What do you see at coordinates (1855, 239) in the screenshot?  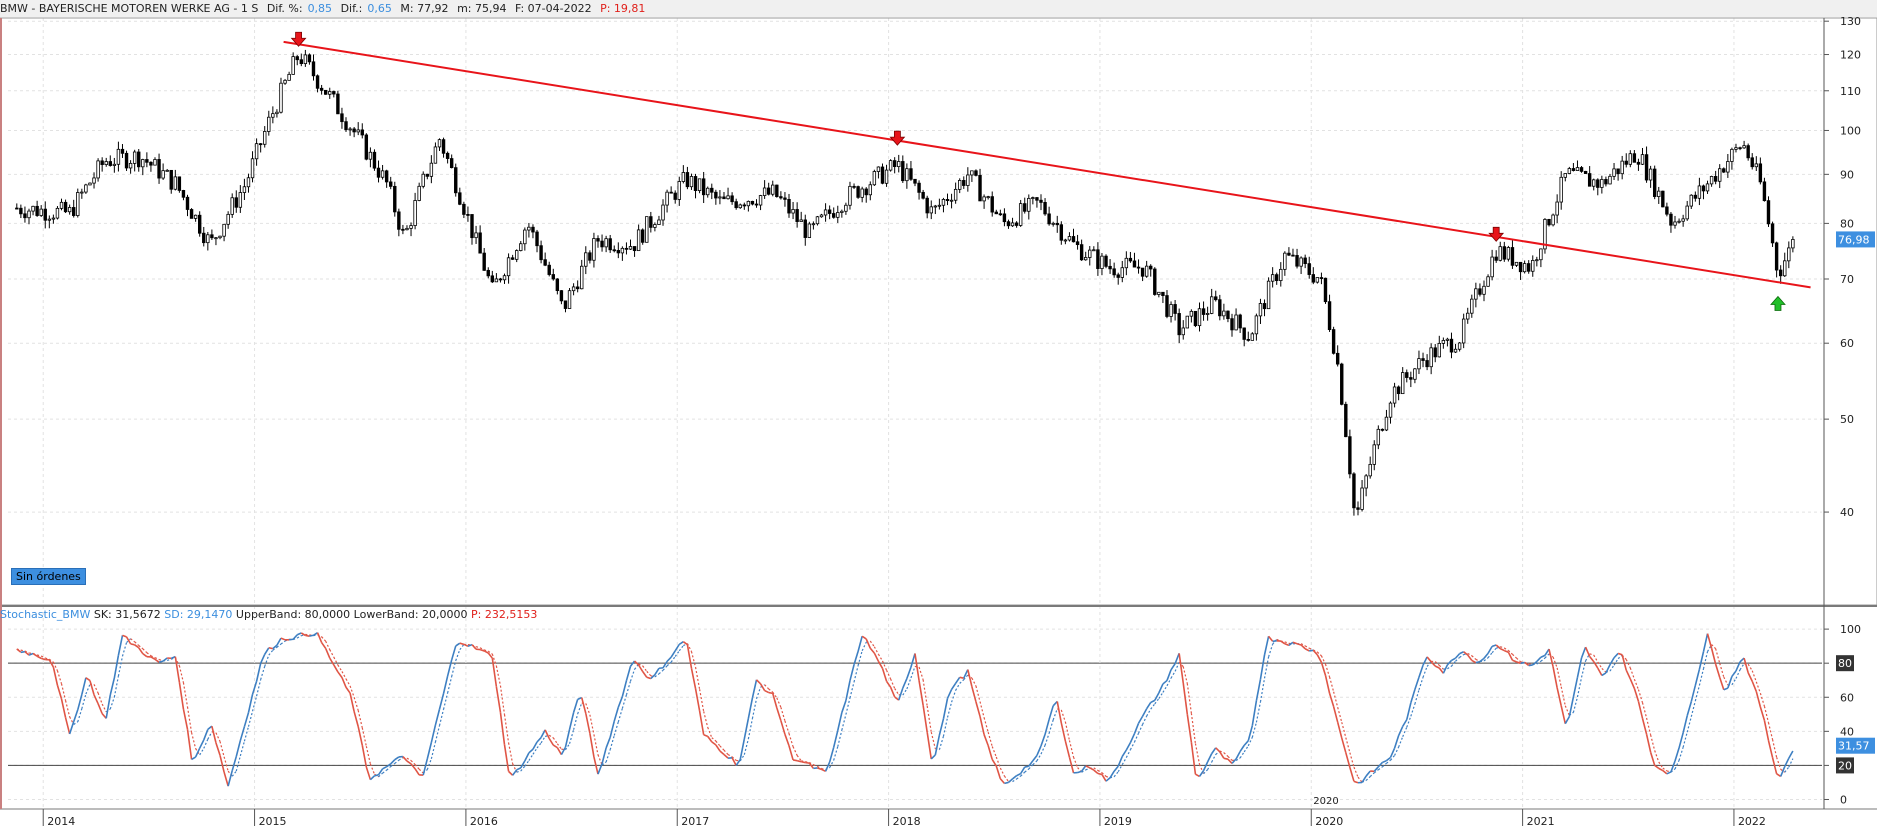 I see `value-tag-box` at bounding box center [1855, 239].